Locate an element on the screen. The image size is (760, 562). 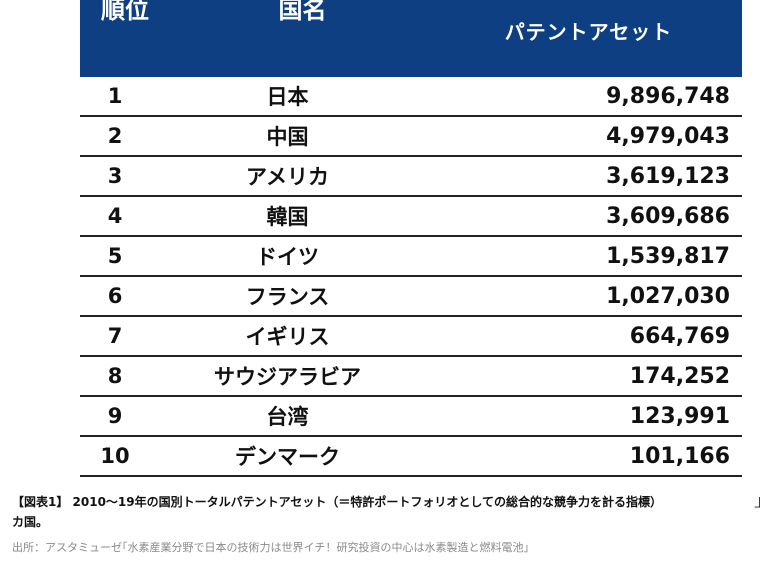
figure-caption-continued: カ国。 is located at coordinates (30, 522).